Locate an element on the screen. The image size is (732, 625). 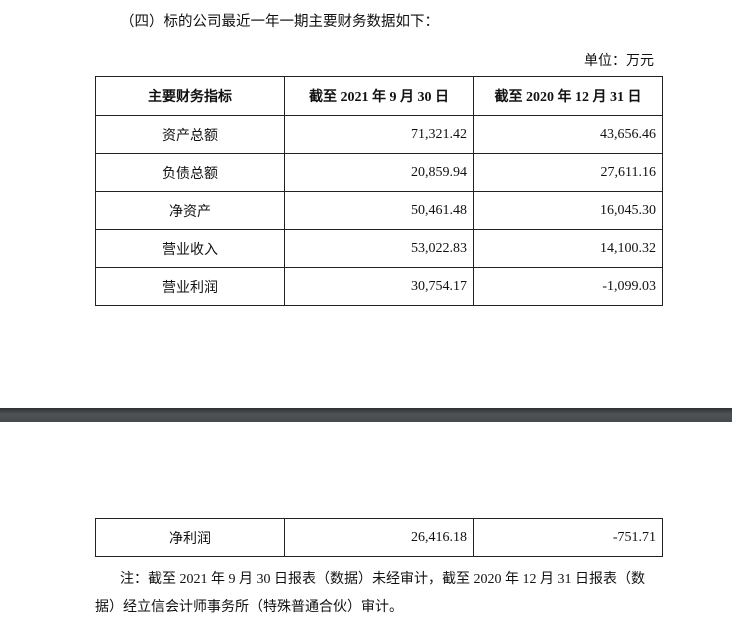
value-2021: 26,416.18 is located at coordinates (379, 537).